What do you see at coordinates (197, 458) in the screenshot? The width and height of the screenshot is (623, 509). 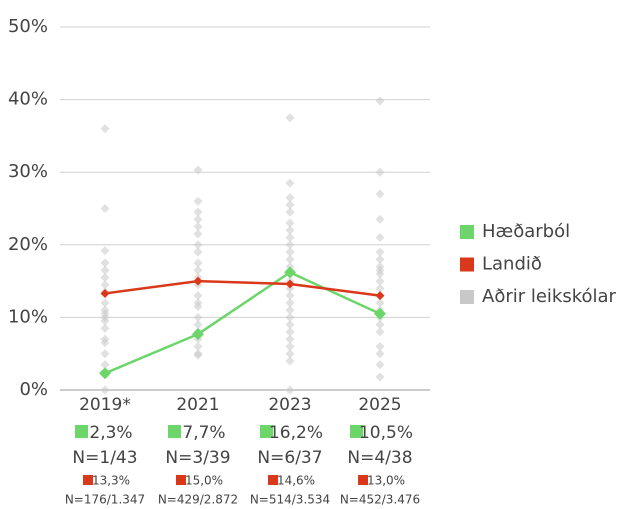 I see `n-label: N=3/39` at bounding box center [197, 458].